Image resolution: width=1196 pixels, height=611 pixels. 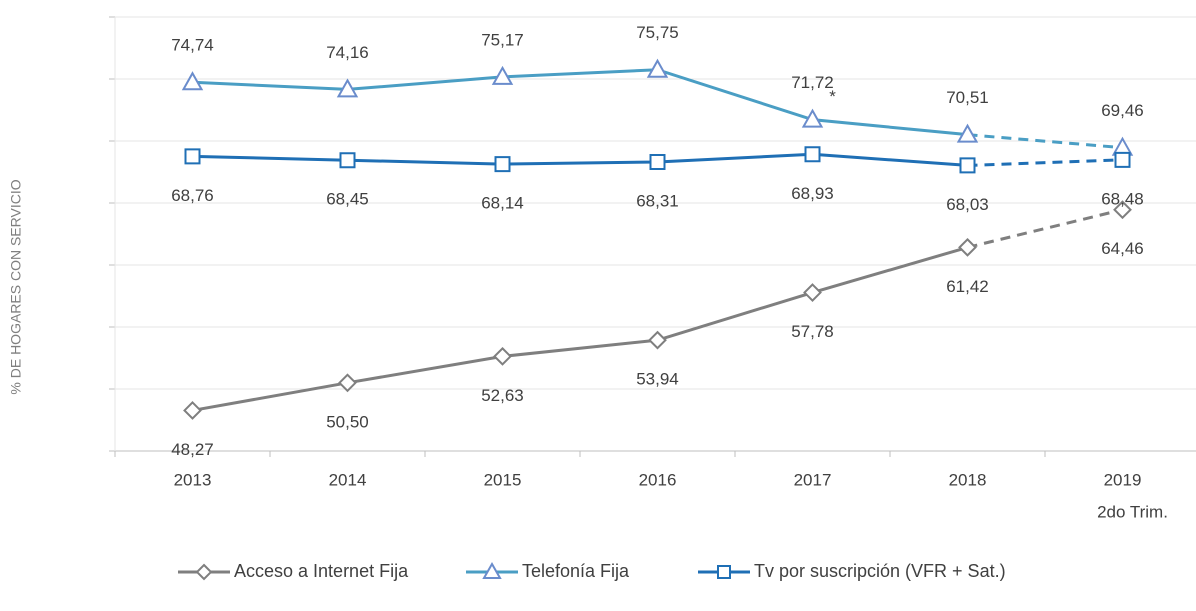 What do you see at coordinates (657, 32) in the screenshot?
I see `data-label: 75,75` at bounding box center [657, 32].